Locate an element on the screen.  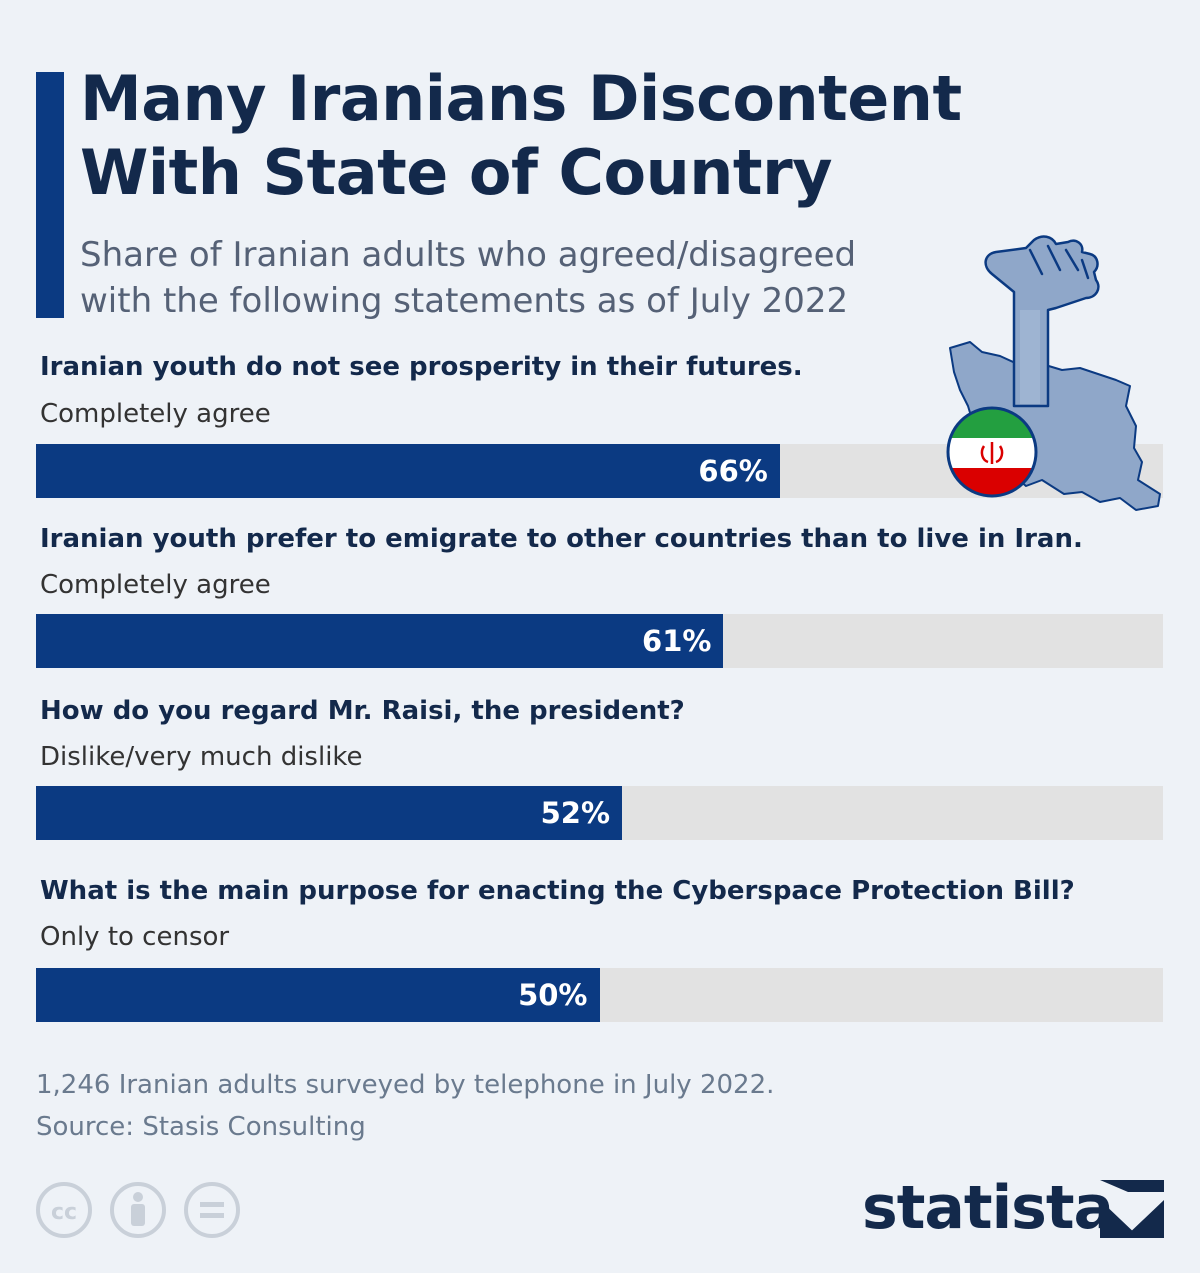
value-label-2: 61% is located at coordinates (677, 641).